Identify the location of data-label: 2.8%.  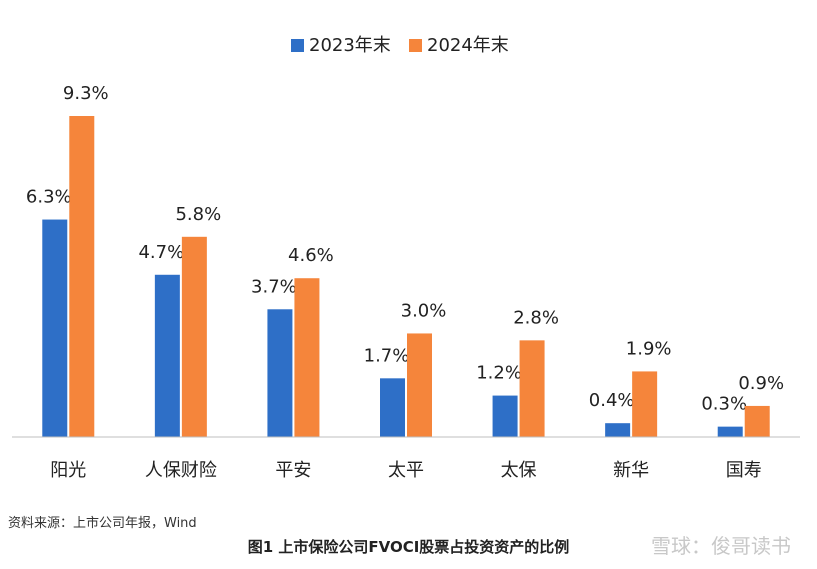
(536, 317).